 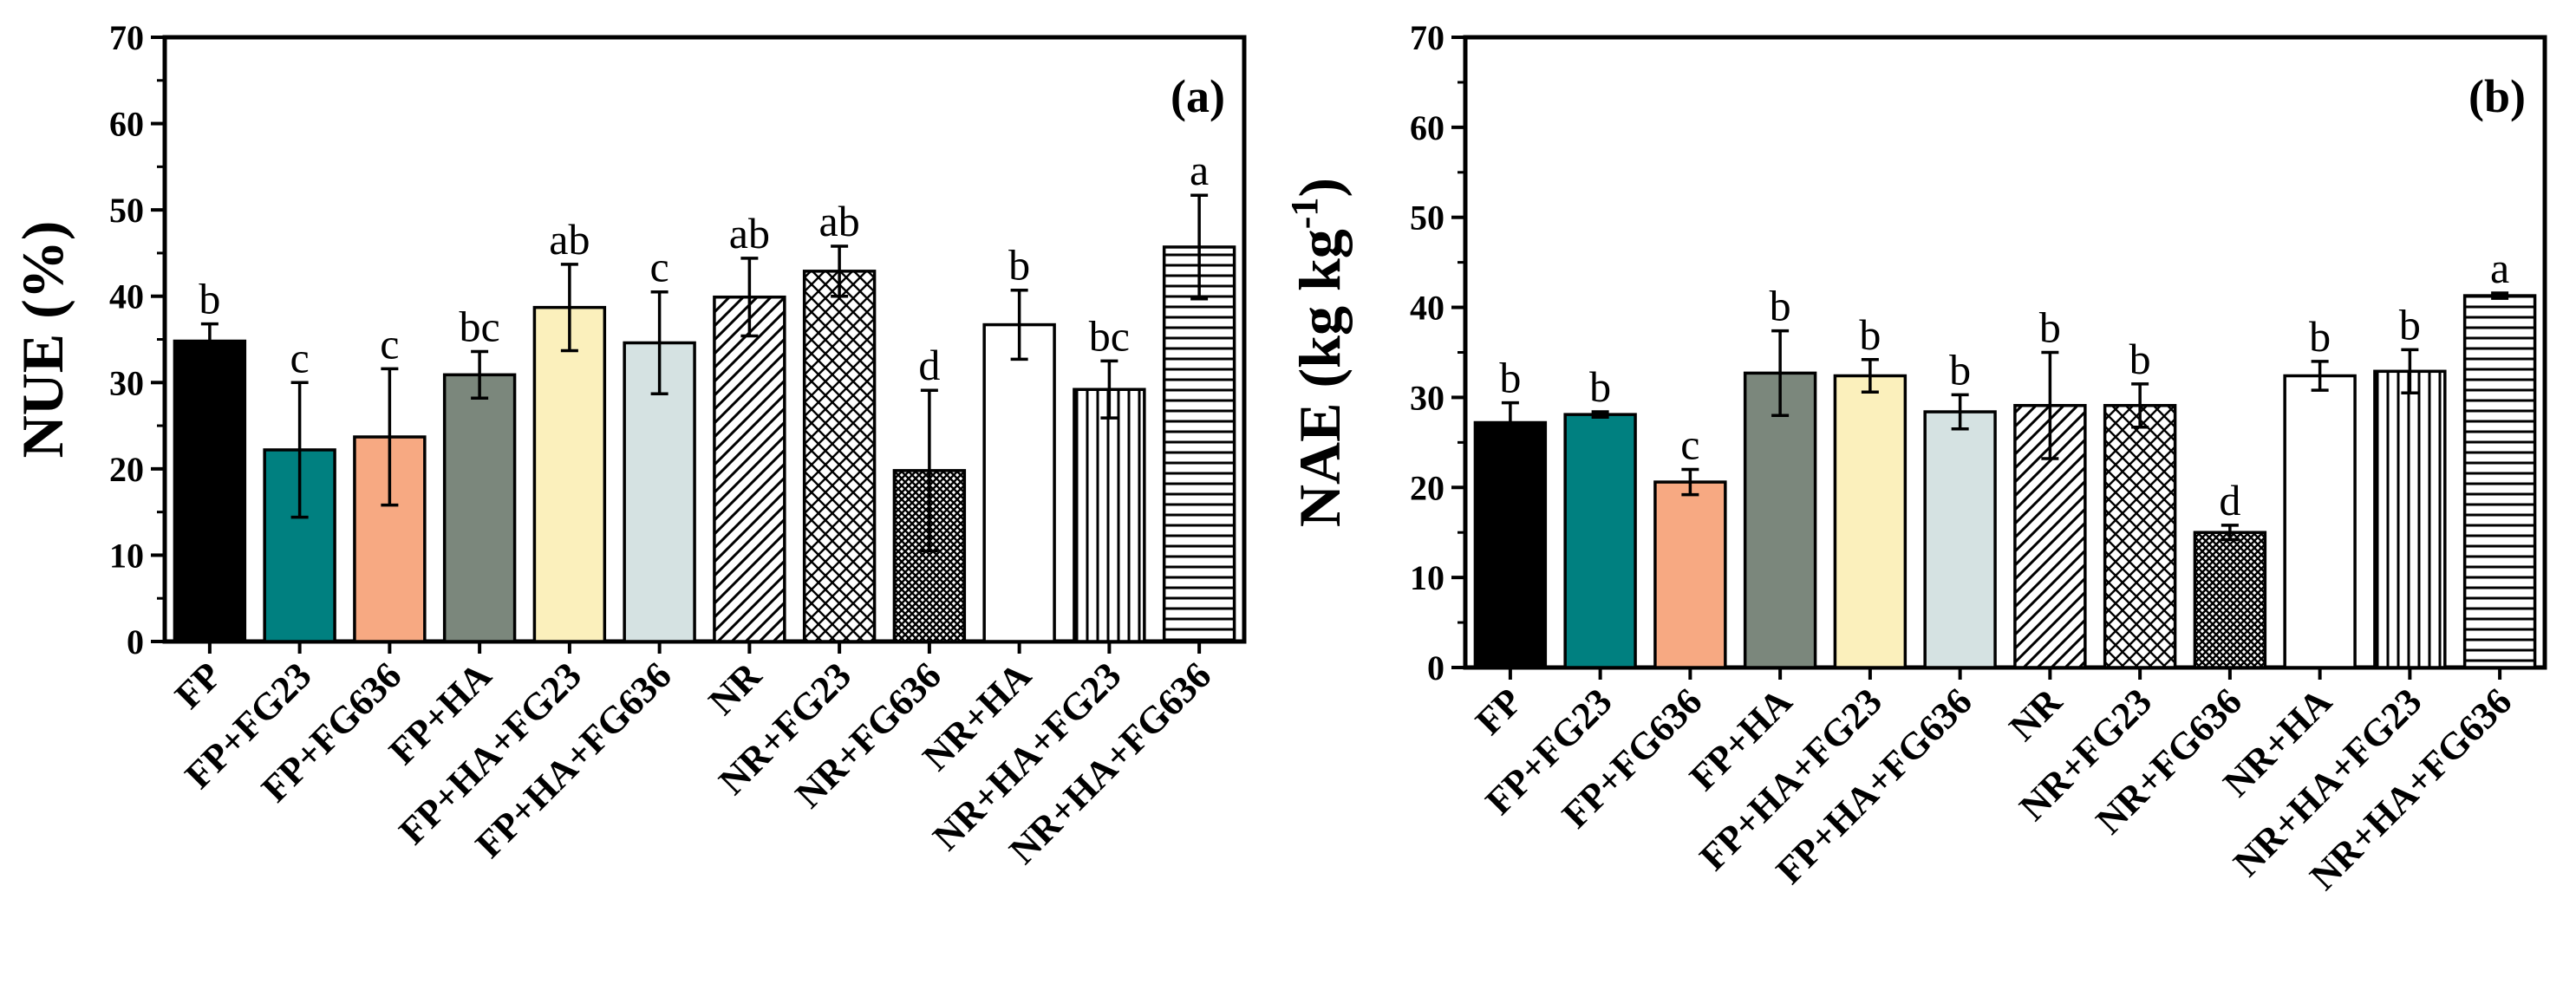 I want to click on y-axis-label-text: NAE (kg kg, so click(x=1320, y=378).